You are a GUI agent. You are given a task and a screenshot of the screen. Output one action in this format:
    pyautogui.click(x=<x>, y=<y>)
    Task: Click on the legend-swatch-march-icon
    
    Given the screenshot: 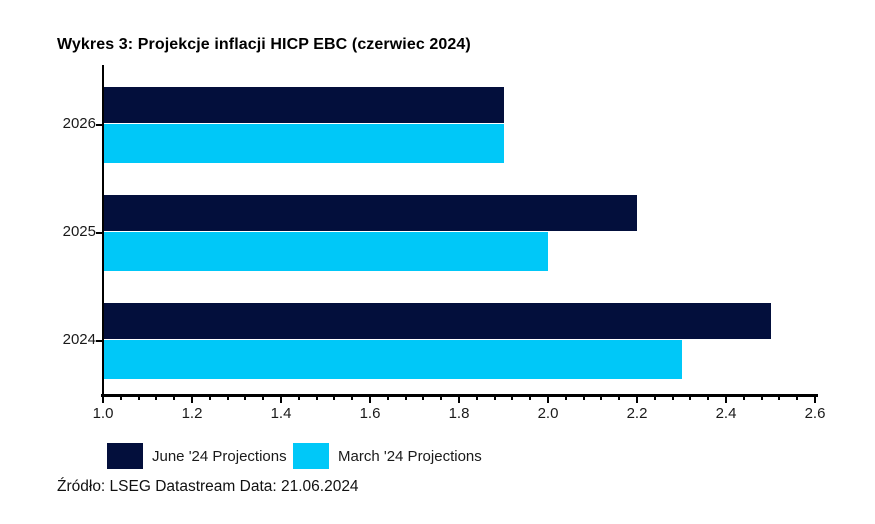 What is the action you would take?
    pyautogui.click(x=311, y=456)
    